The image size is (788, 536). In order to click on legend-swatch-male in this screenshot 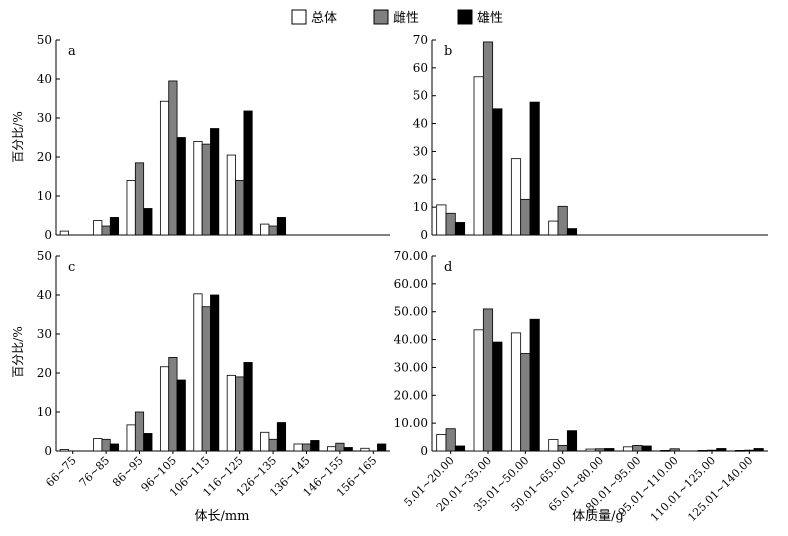, I will do `click(465, 17)`.